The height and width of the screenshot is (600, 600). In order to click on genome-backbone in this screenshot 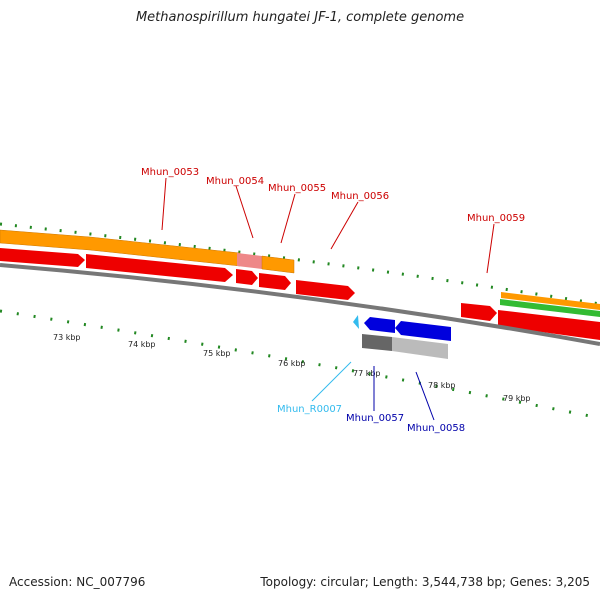, I will do `click(300, 304)`.